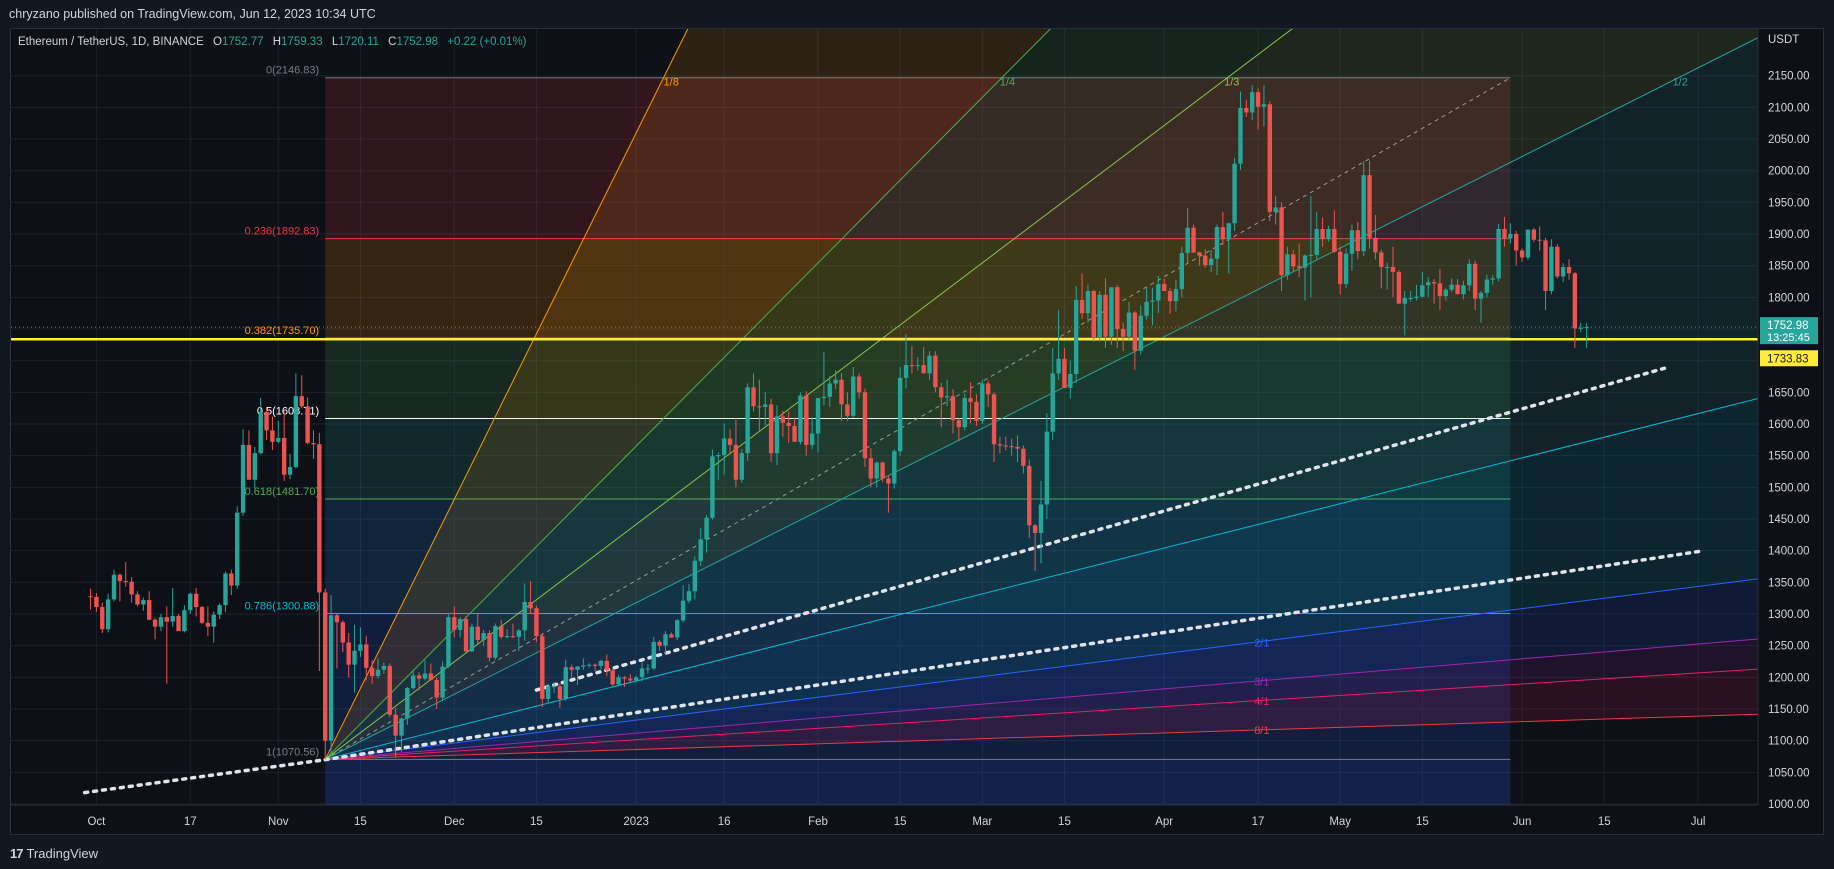 This screenshot has width=1834, height=869. I want to click on last-price-value: 1752.98, so click(1788, 326).